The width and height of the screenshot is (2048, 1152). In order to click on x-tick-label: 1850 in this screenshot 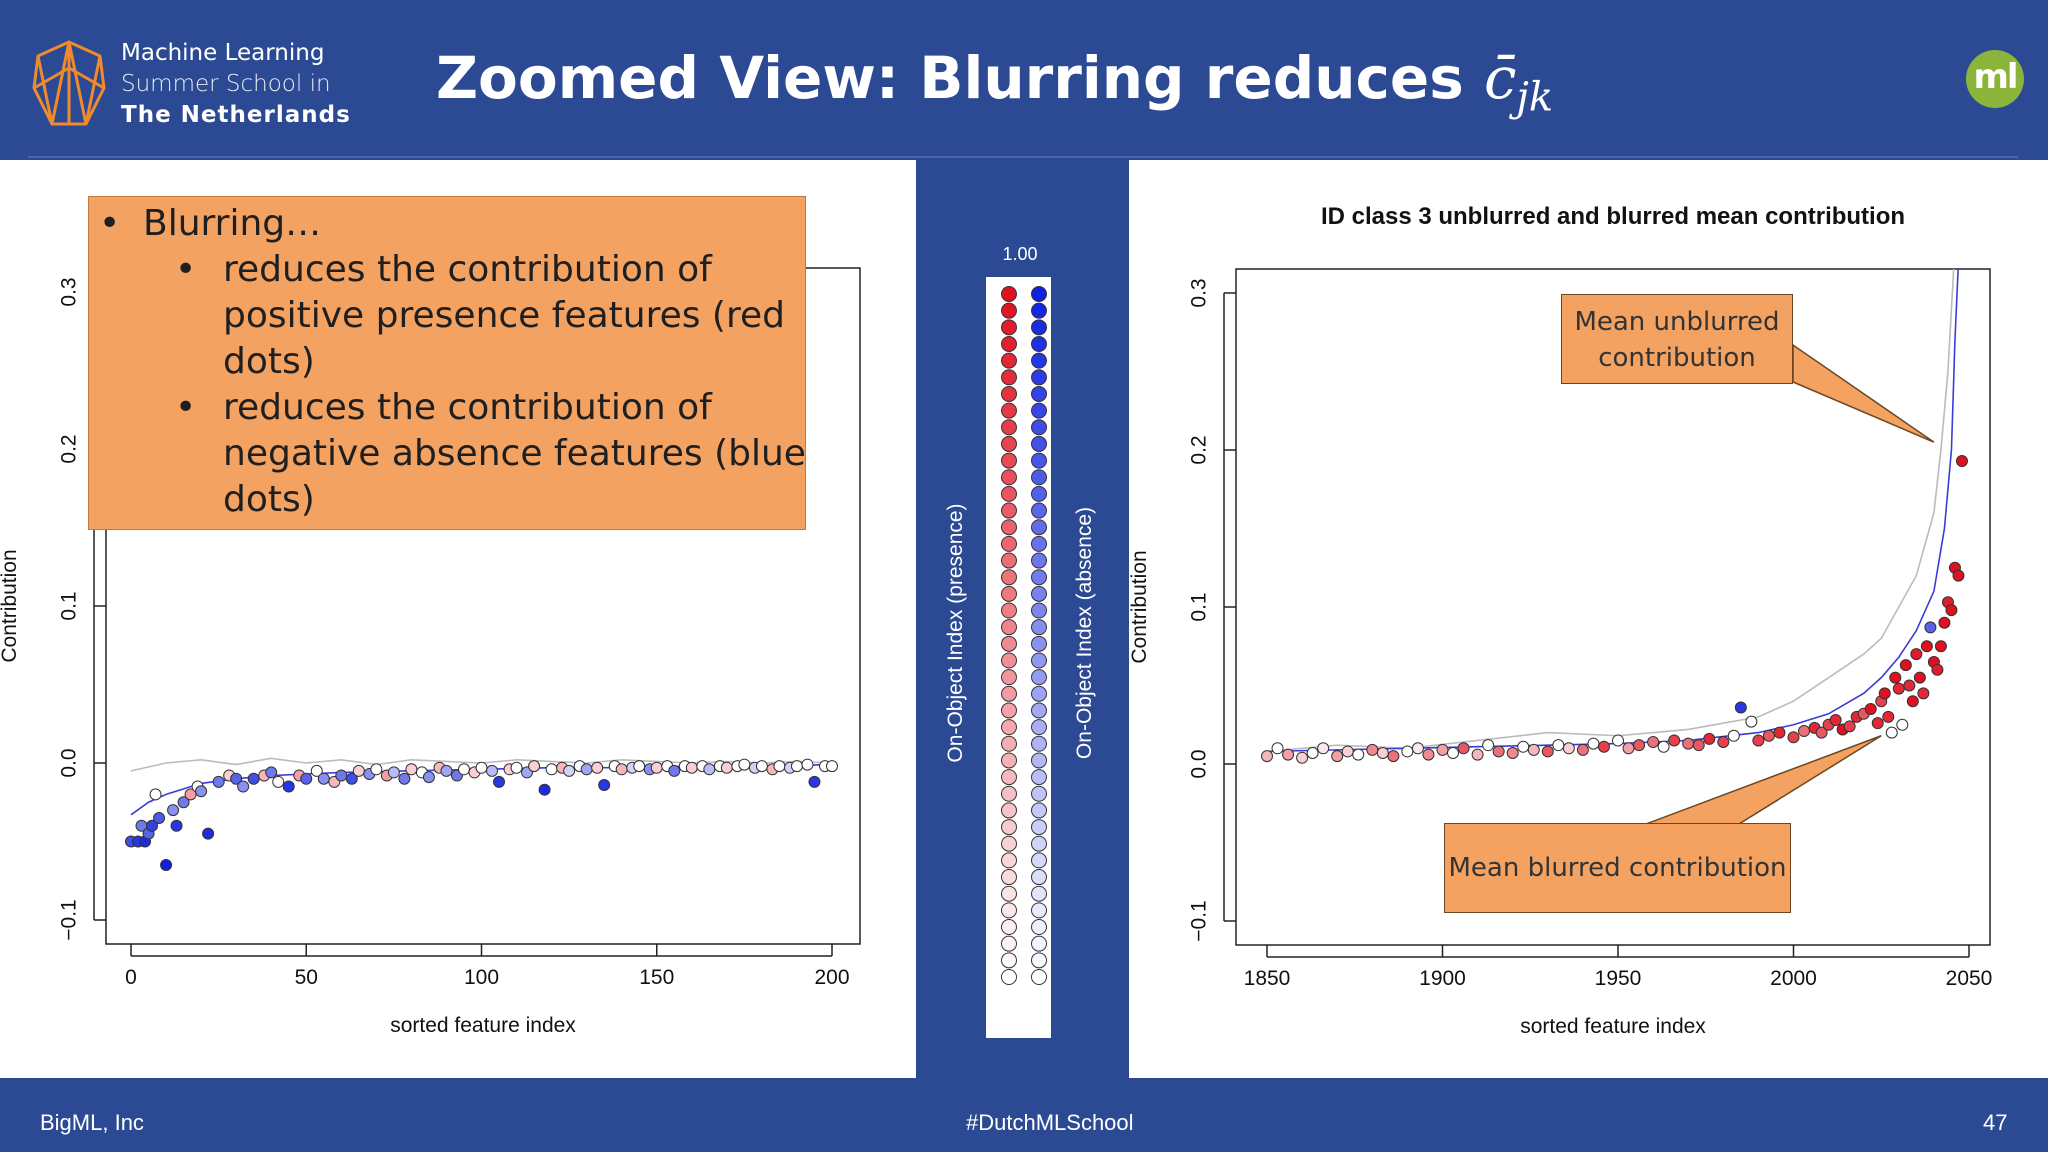, I will do `click(1267, 978)`.